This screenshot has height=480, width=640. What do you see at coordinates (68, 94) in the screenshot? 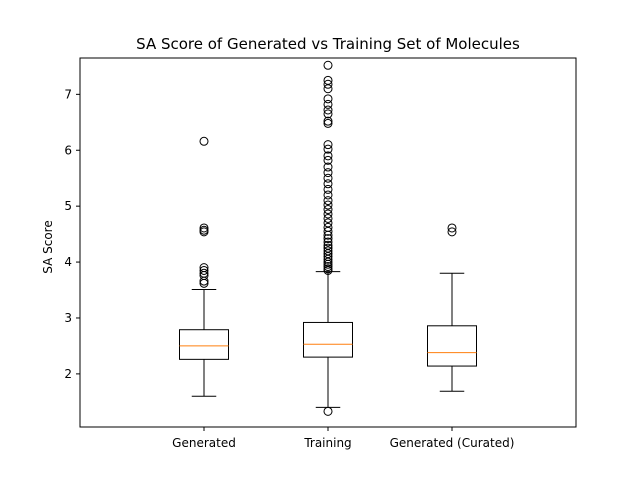
I see `y-tick-label: 7` at bounding box center [68, 94].